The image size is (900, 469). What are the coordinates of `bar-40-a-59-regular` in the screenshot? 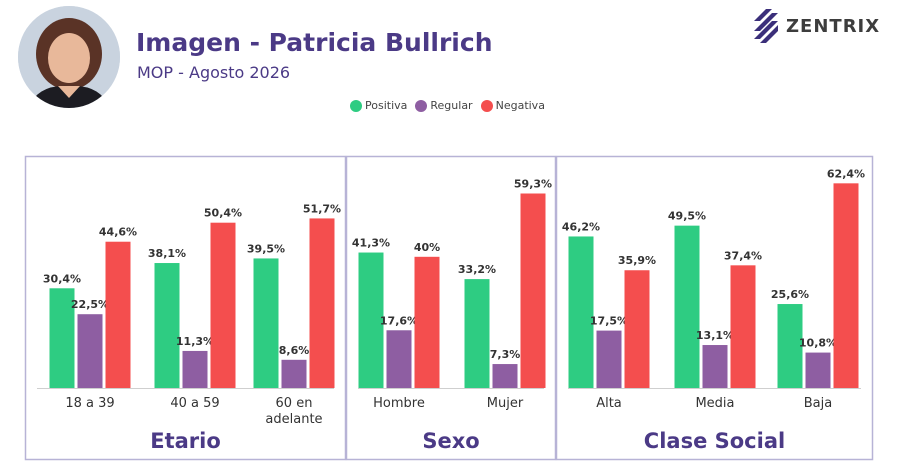 It's located at (195, 369).